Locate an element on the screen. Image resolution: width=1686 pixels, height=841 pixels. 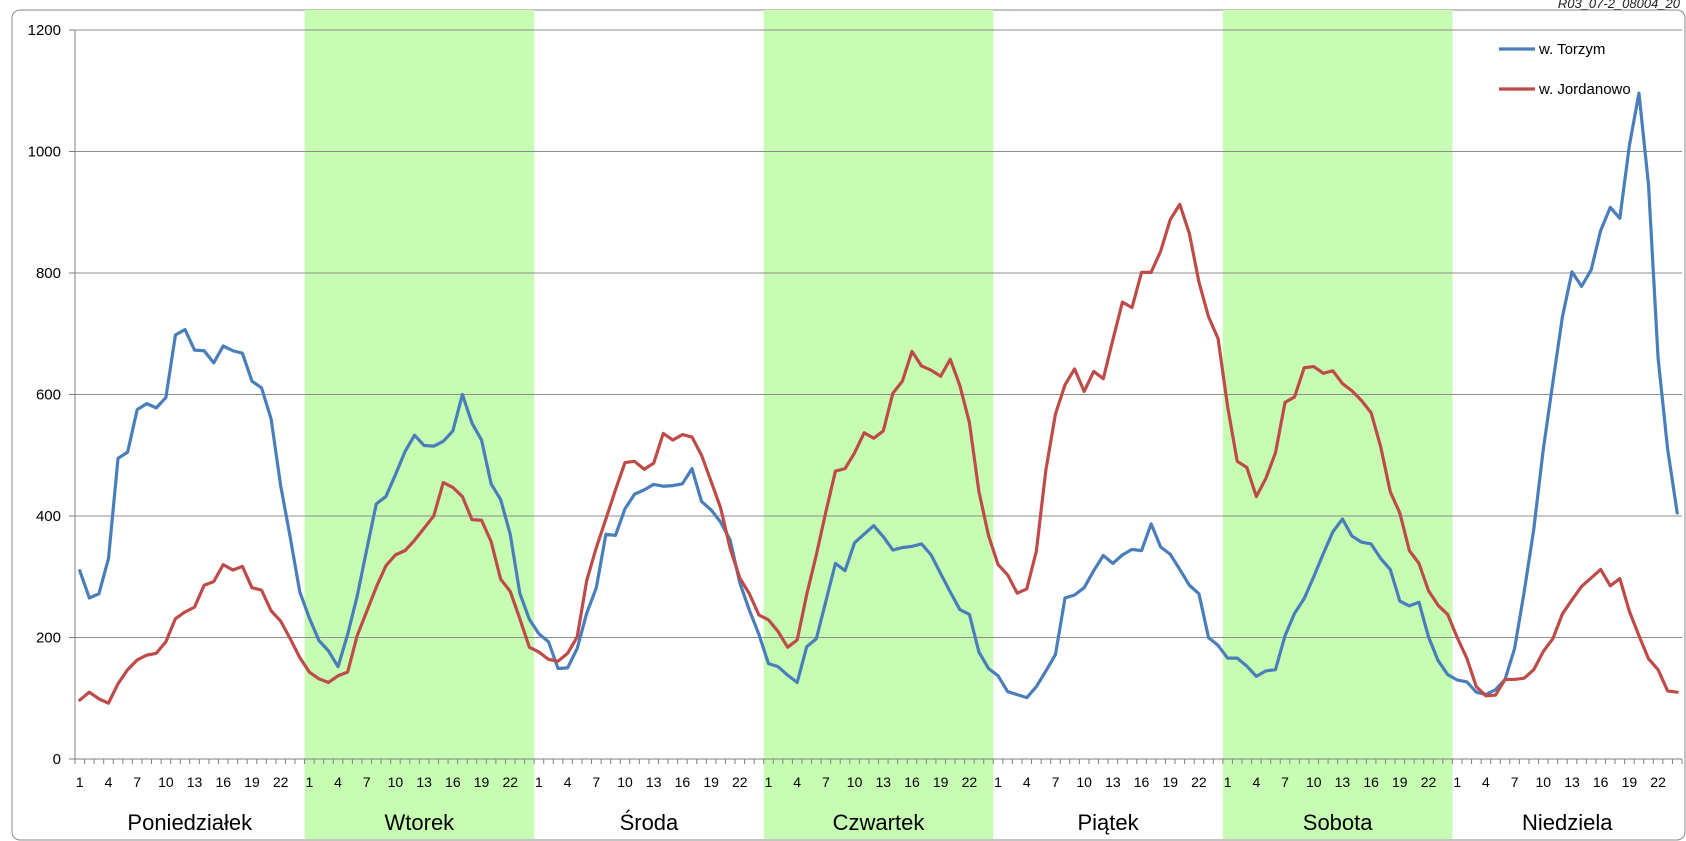
day-label-7: Niedziela is located at coordinates (1567, 822).